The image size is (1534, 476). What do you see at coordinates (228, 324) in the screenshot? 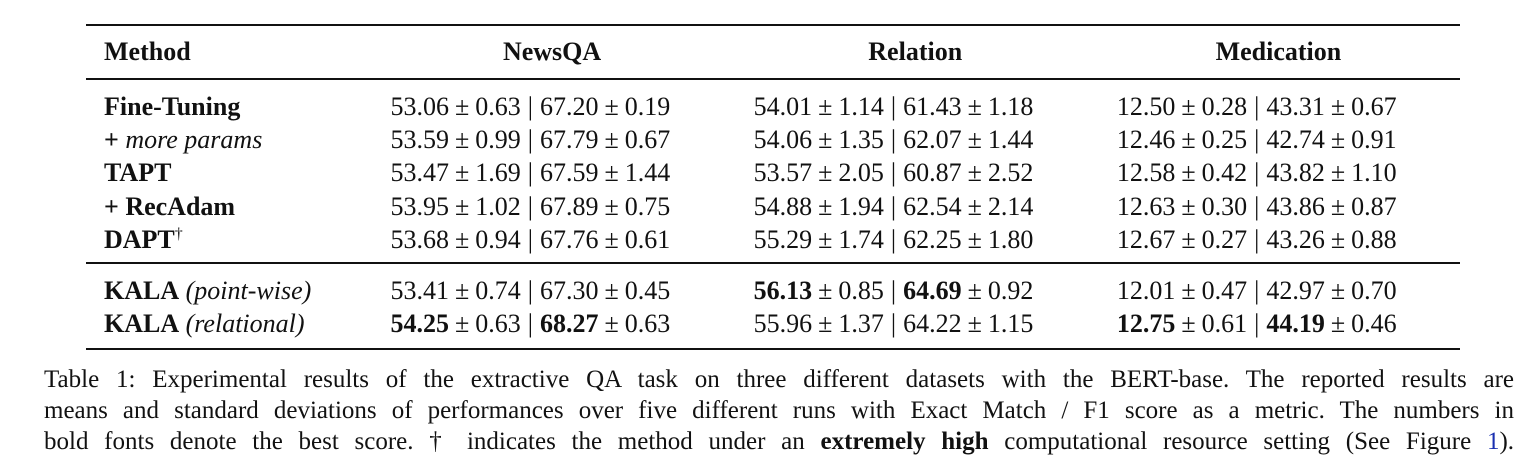
I see `method-cell: KALA (relational)` at bounding box center [228, 324].